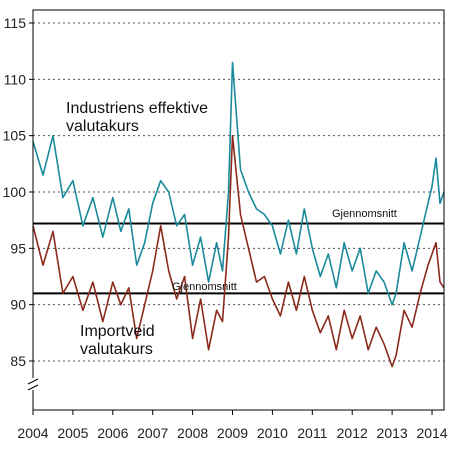 The width and height of the screenshot is (450, 457). Describe the element at coordinates (204, 287) in the screenshot. I see `reference-label-lower: Gjennomsnitt` at that location.